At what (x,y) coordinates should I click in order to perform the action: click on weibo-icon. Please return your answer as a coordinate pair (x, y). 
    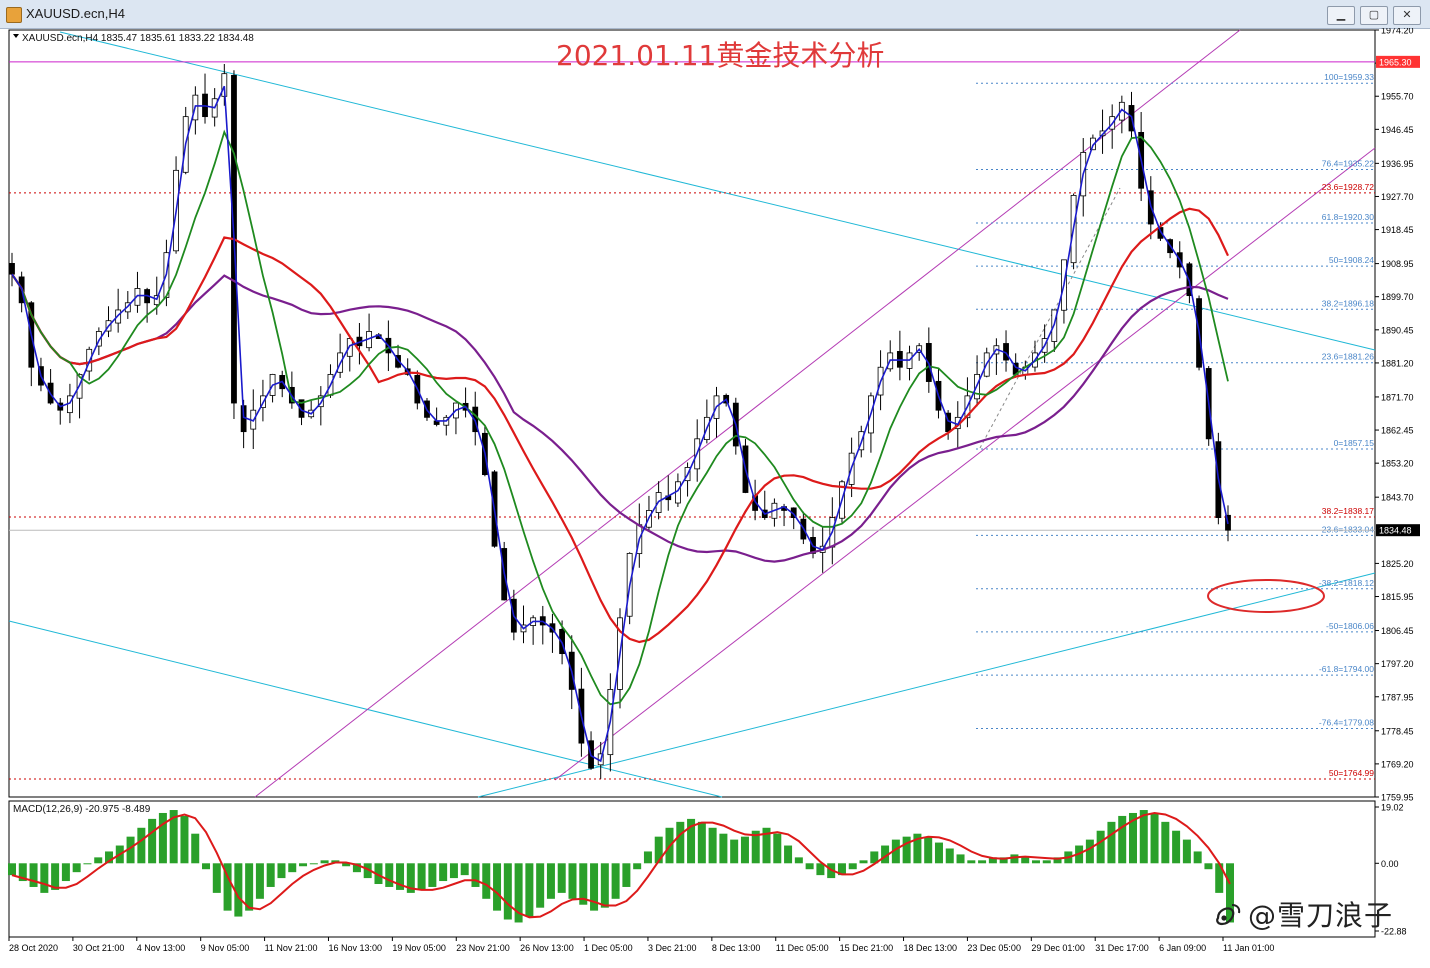
    Looking at the image, I should click on (1228, 915).